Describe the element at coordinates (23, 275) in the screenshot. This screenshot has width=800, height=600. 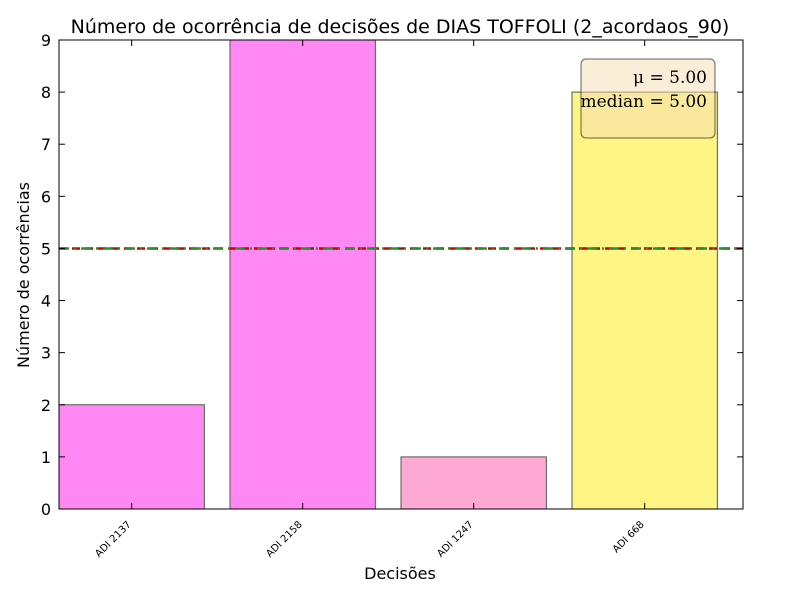
I see `y-axis-label: Número de ocorrências` at that location.